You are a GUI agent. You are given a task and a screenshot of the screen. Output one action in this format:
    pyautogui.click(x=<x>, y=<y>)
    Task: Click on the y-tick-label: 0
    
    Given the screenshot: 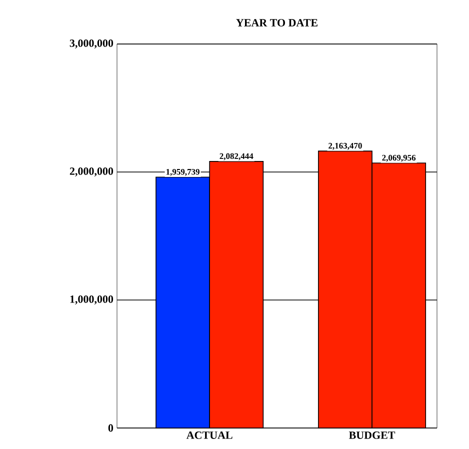 What is the action you would take?
    pyautogui.click(x=111, y=428)
    